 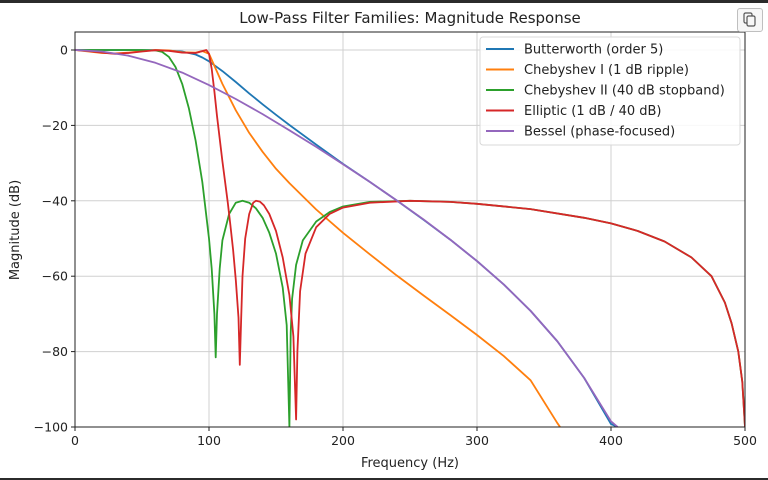 What do you see at coordinates (384, 1) in the screenshot?
I see `window-top-border` at bounding box center [384, 1].